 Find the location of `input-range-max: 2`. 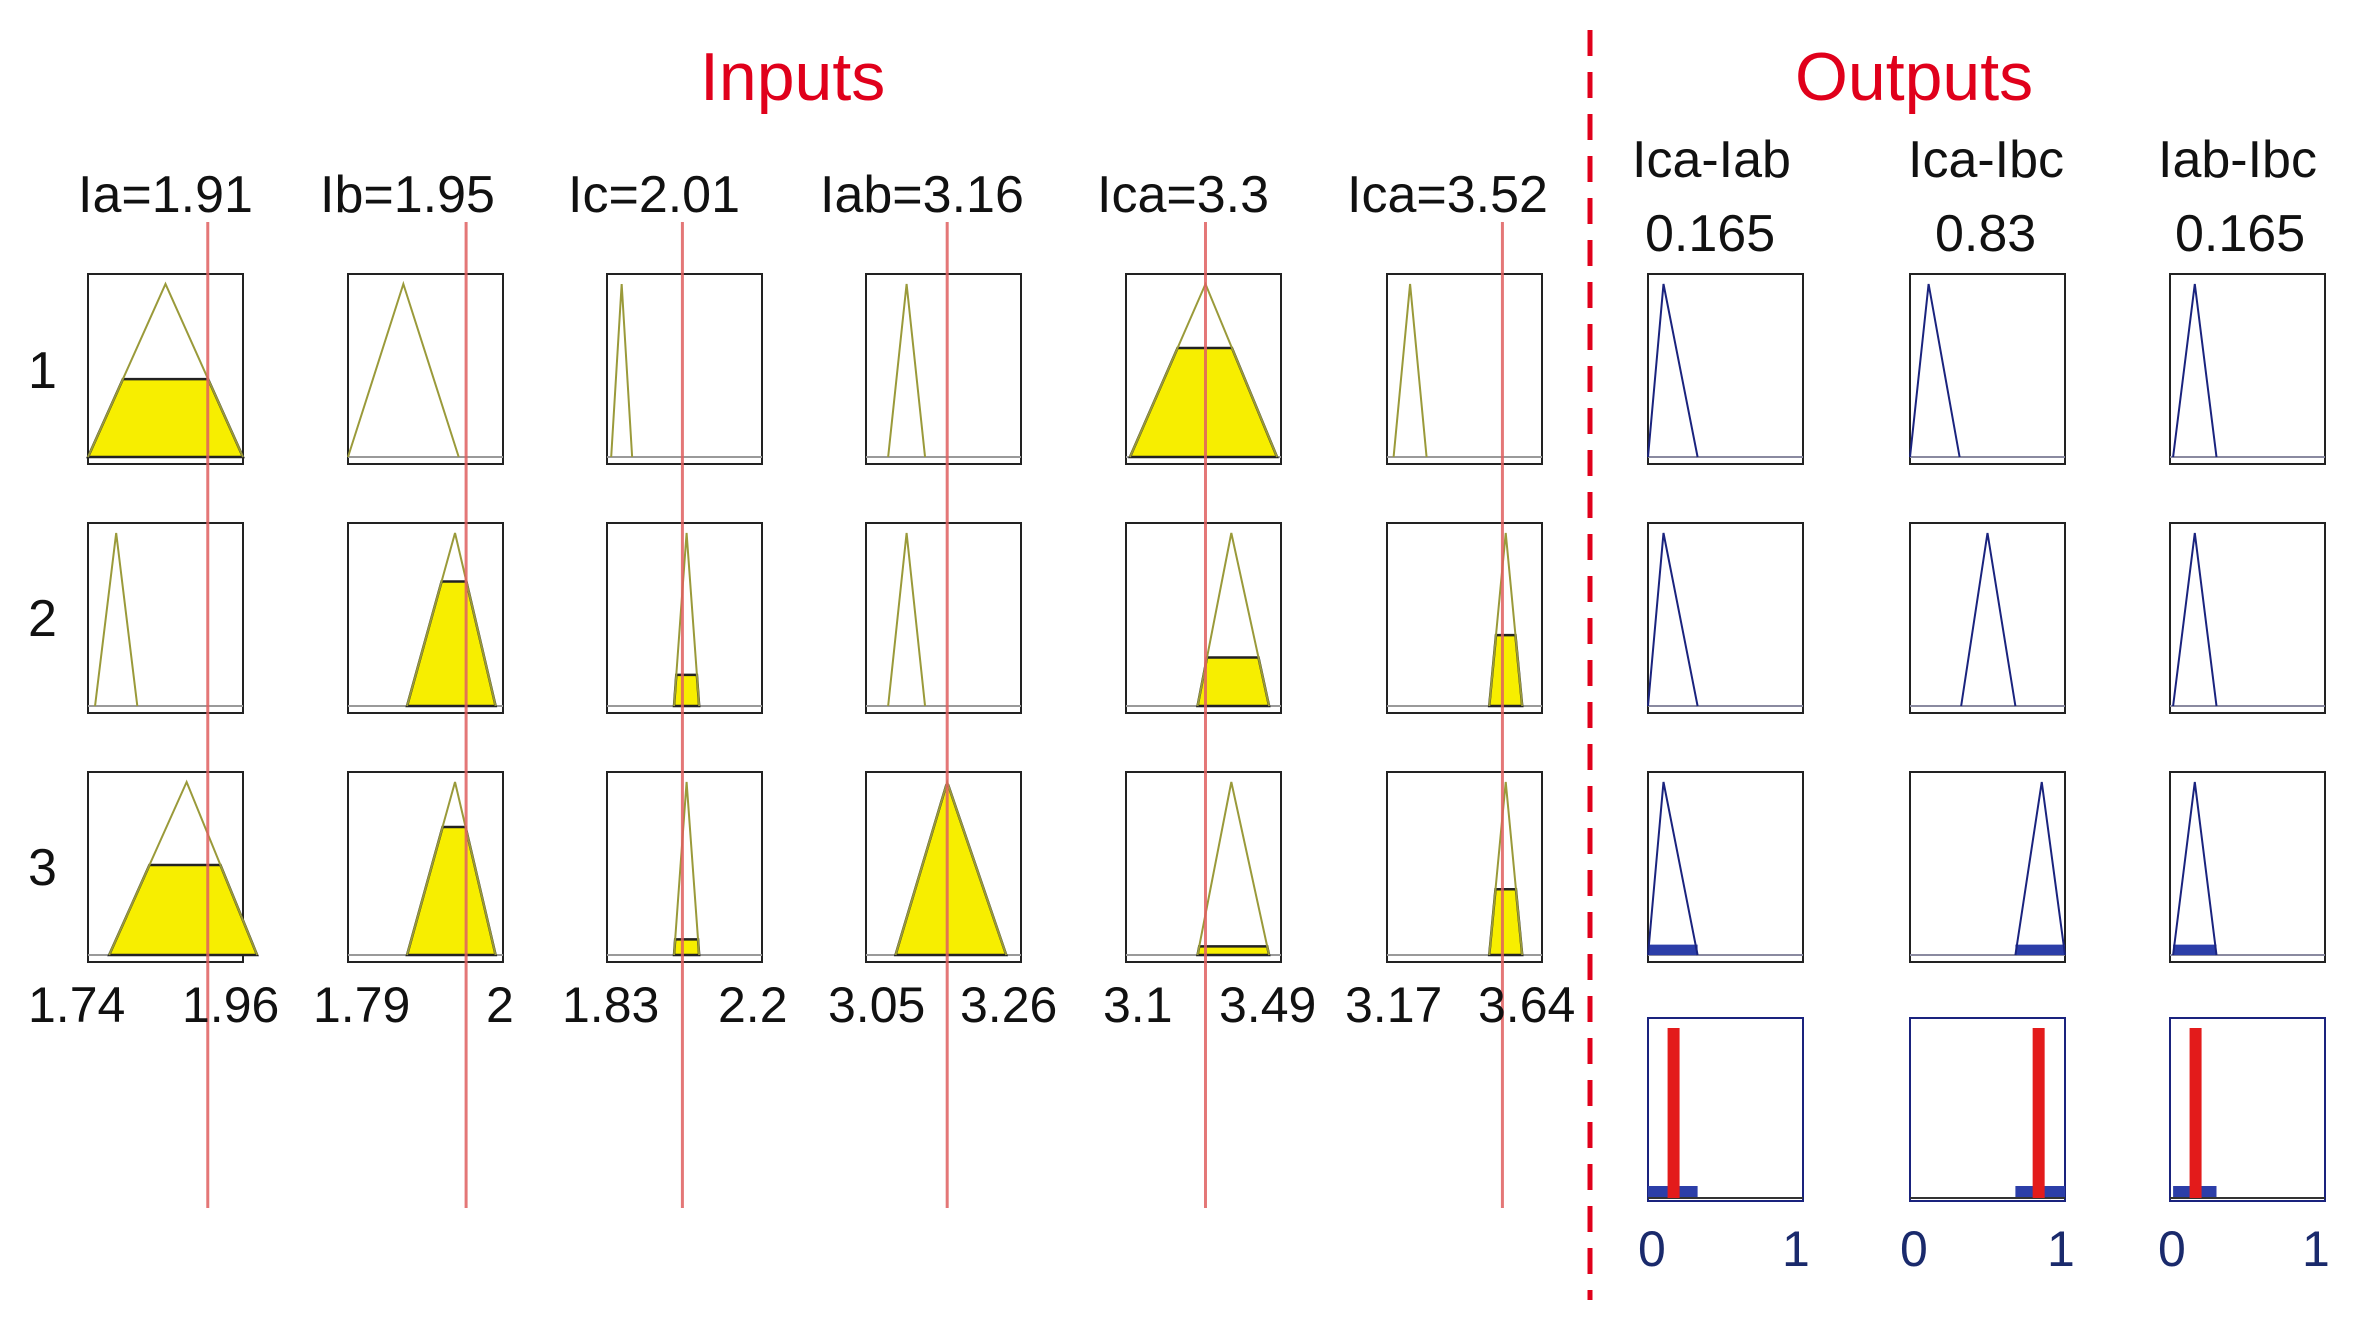

input-range-max: 2 is located at coordinates (500, 1005).